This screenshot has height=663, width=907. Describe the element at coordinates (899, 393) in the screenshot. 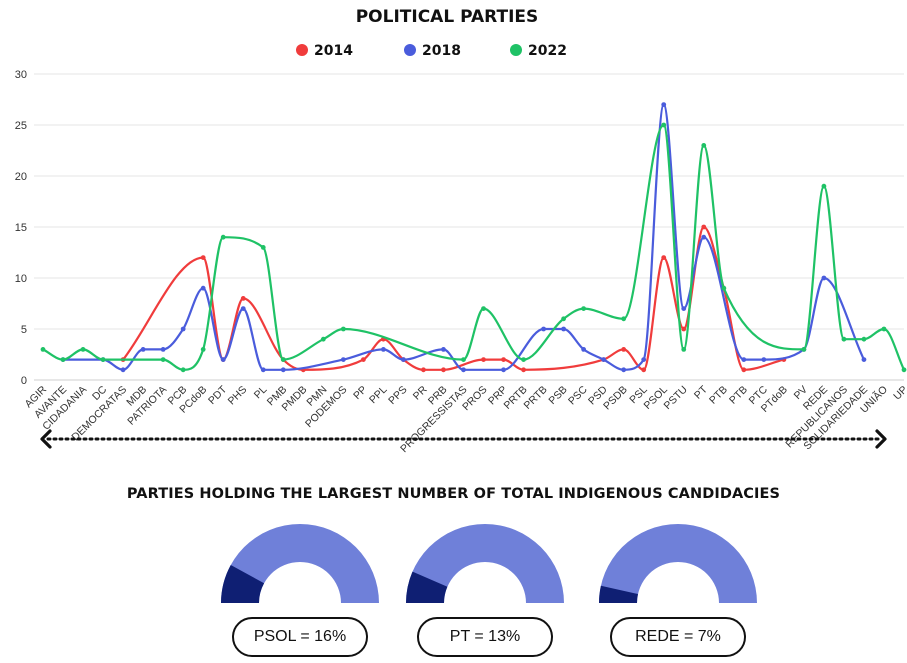

I see `x-tick-label: UP` at that location.